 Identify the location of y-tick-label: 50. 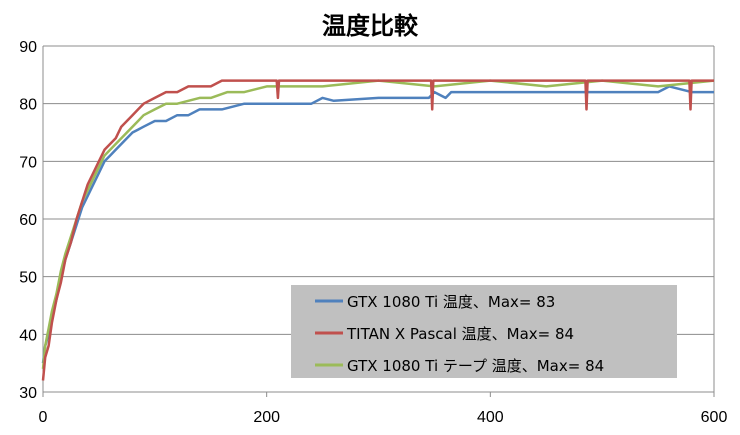
(28, 278).